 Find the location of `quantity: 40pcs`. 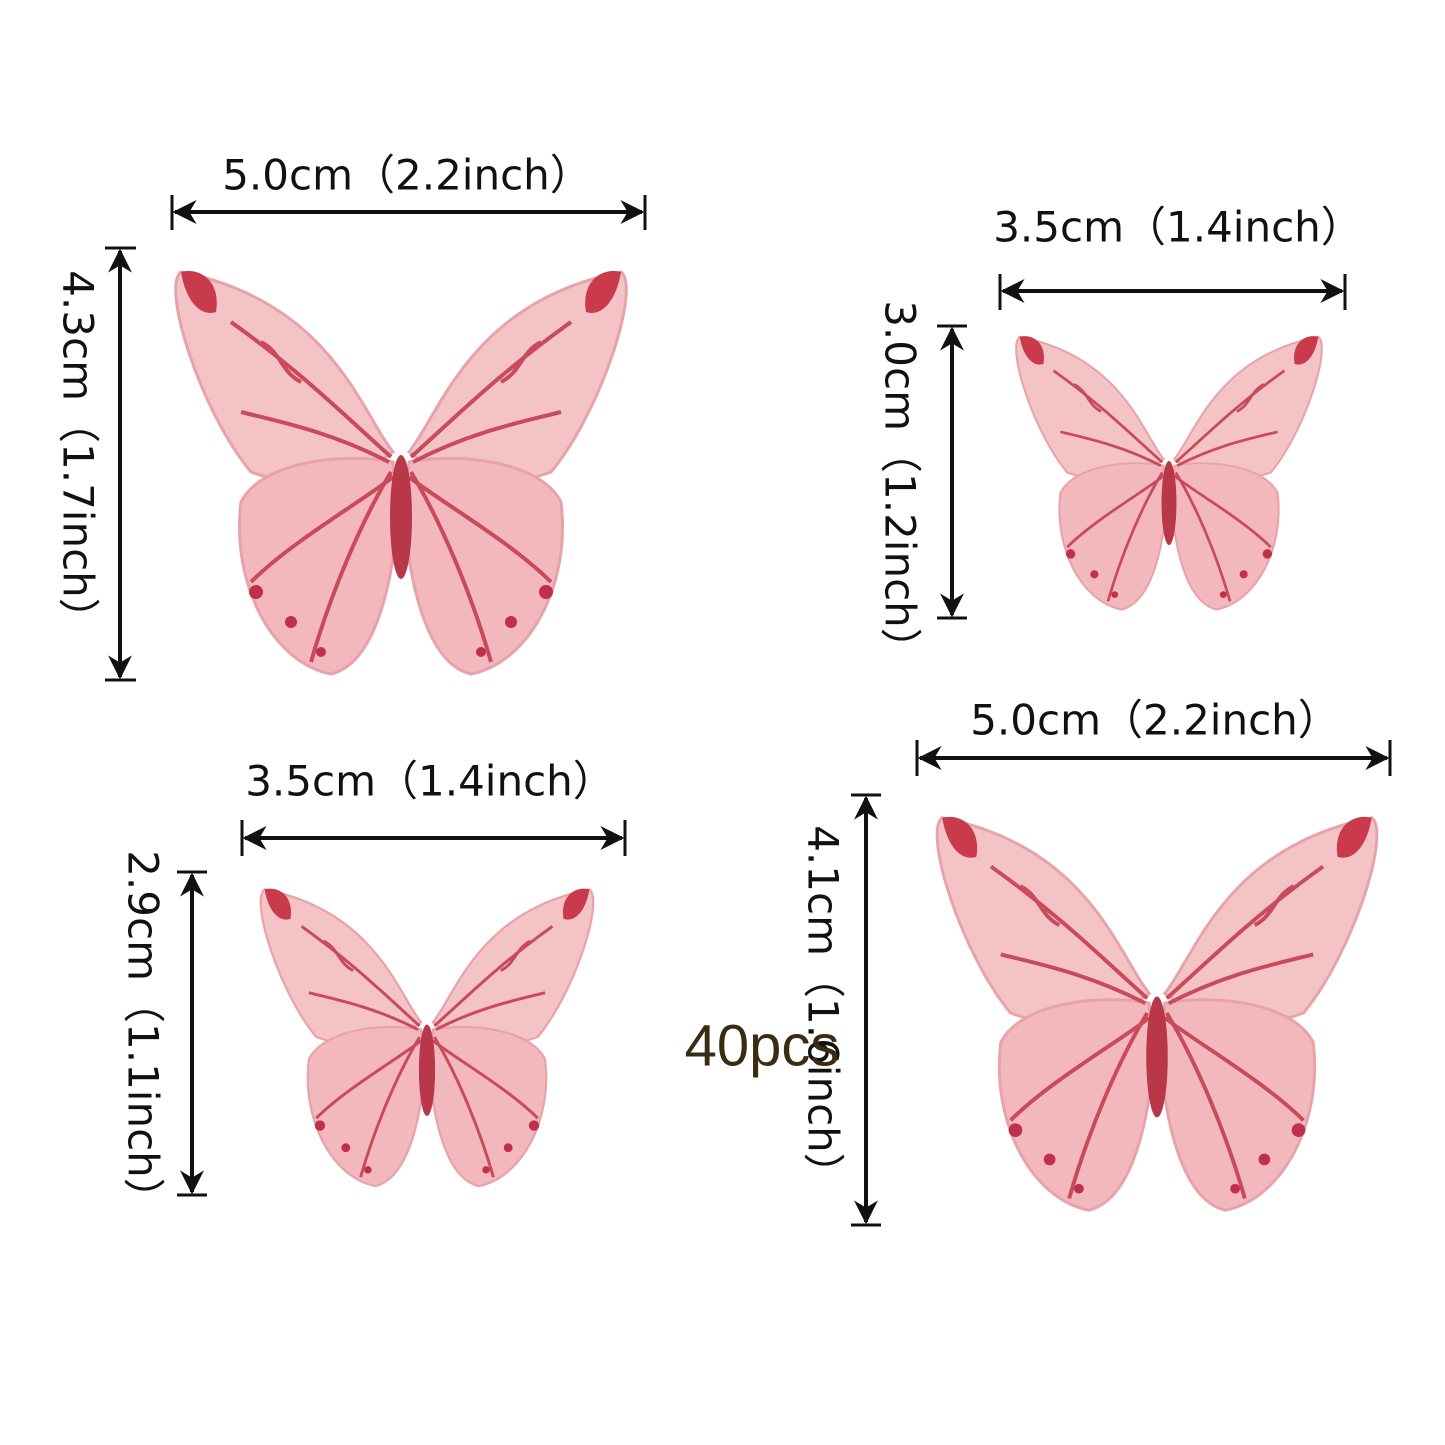

quantity: 40pcs is located at coordinates (762, 1045).